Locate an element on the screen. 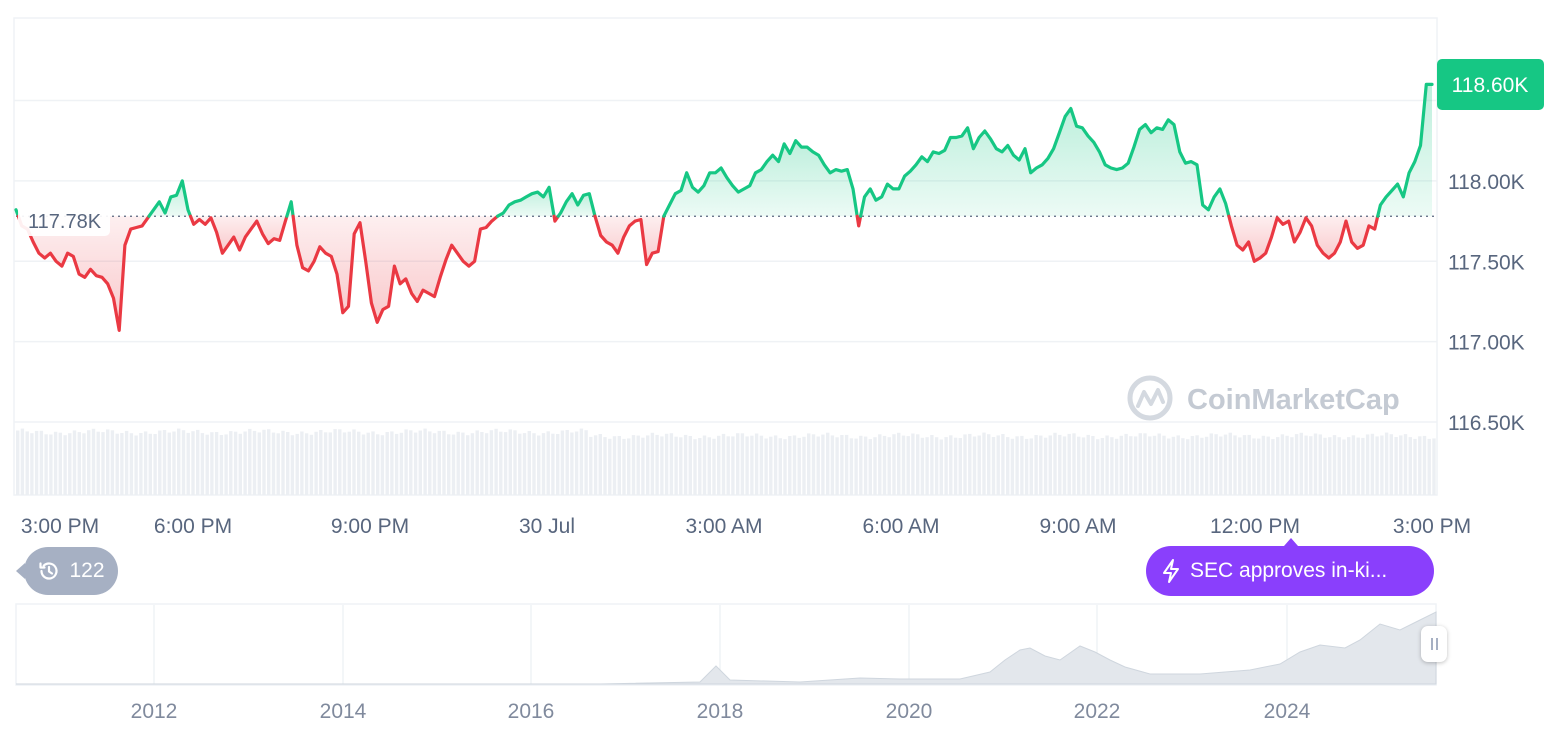  x-tick-label: 12:00 PM is located at coordinates (1255, 526).